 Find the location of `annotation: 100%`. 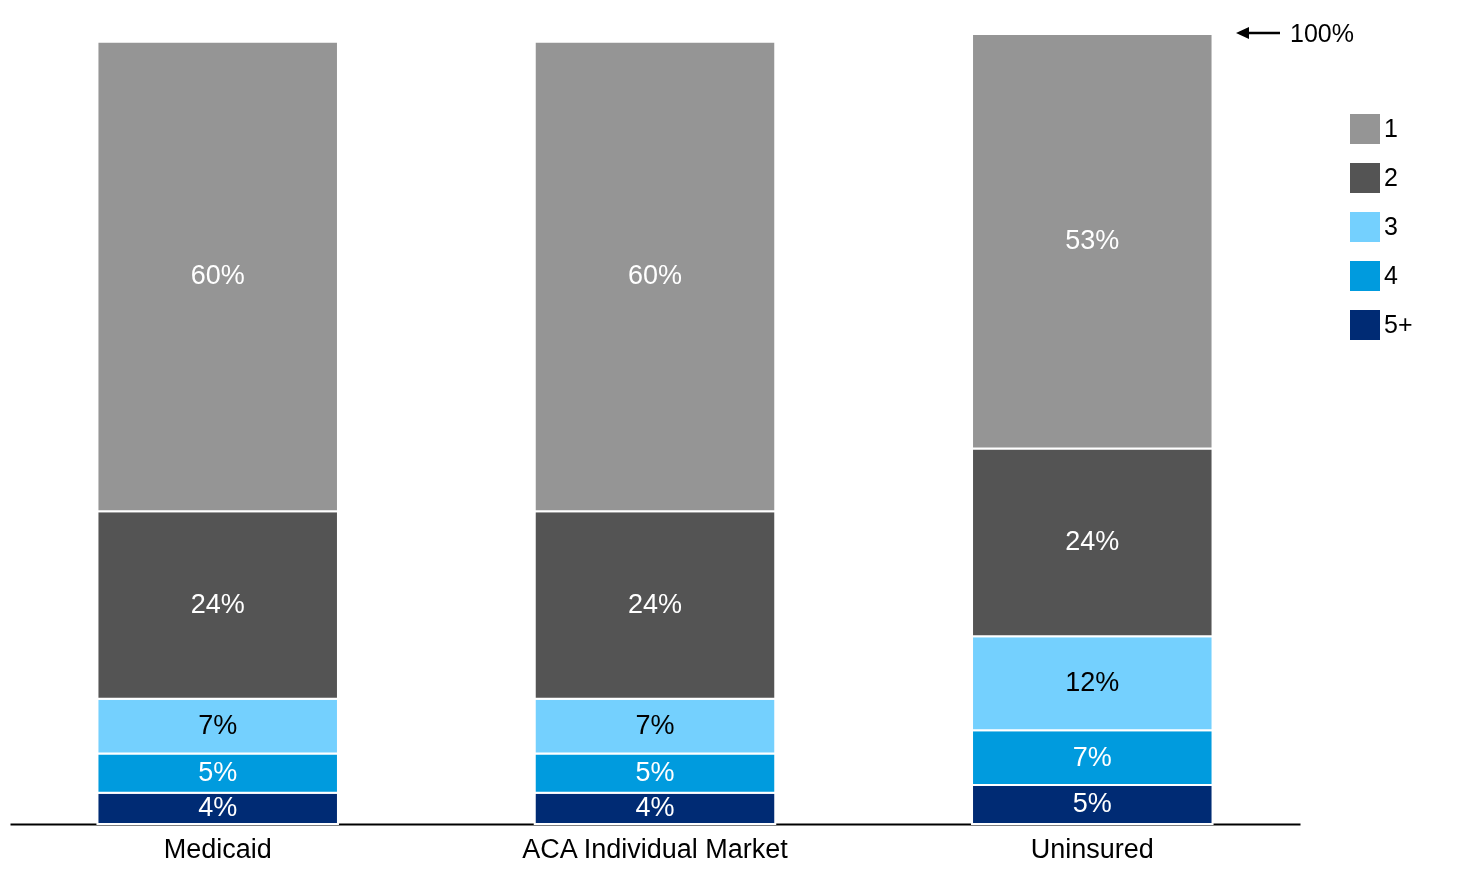

annotation: 100% is located at coordinates (1322, 33).